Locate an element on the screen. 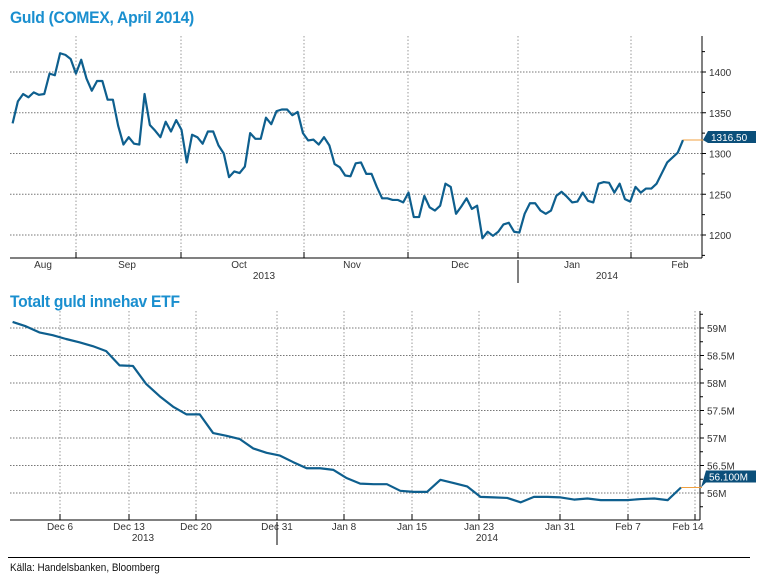  x-tick-label: Jan 31 is located at coordinates (560, 527).